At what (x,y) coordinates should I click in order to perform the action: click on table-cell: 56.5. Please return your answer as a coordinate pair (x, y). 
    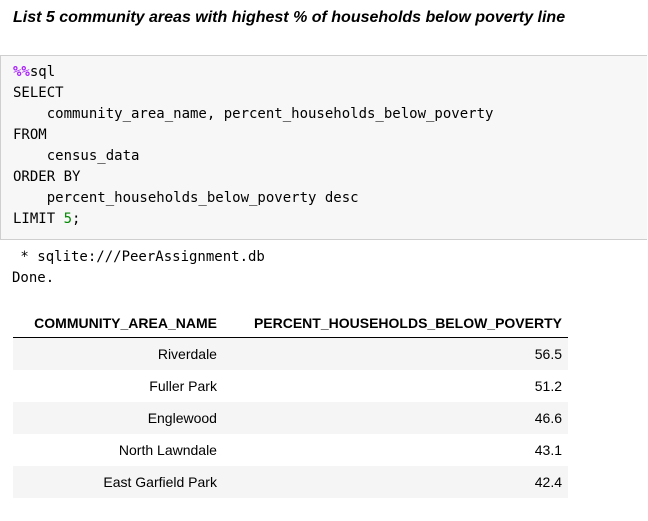
    Looking at the image, I should click on (548, 354).